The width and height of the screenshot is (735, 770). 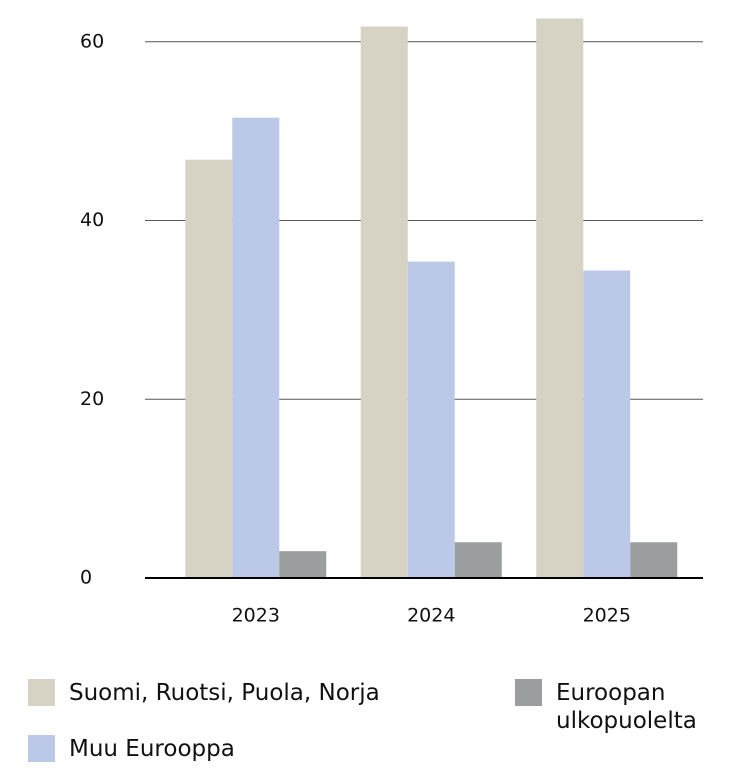 What do you see at coordinates (256, 616) in the screenshot?
I see `x-tick-label: 2023` at bounding box center [256, 616].